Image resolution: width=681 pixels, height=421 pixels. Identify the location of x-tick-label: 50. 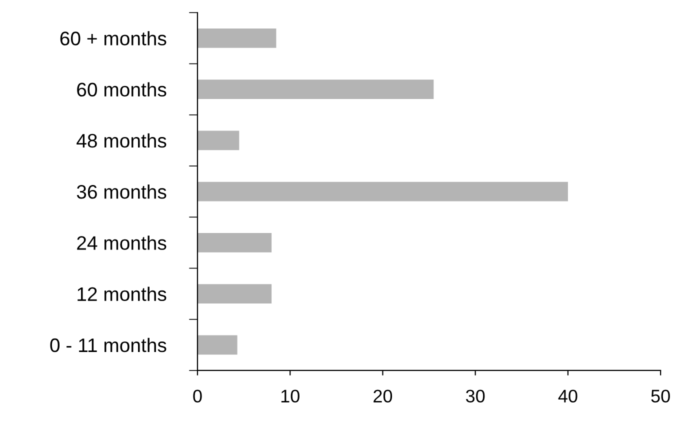
(660, 396).